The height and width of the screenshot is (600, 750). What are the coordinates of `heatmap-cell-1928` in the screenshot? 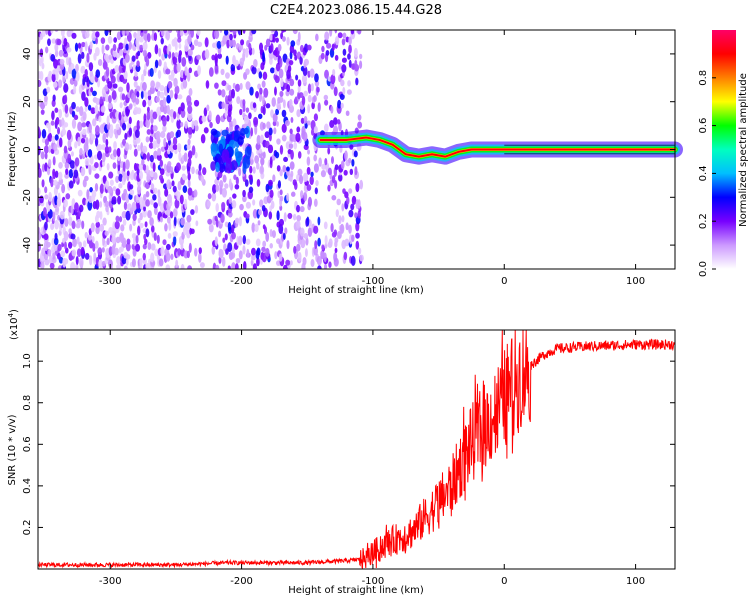 It's located at (357, 81).